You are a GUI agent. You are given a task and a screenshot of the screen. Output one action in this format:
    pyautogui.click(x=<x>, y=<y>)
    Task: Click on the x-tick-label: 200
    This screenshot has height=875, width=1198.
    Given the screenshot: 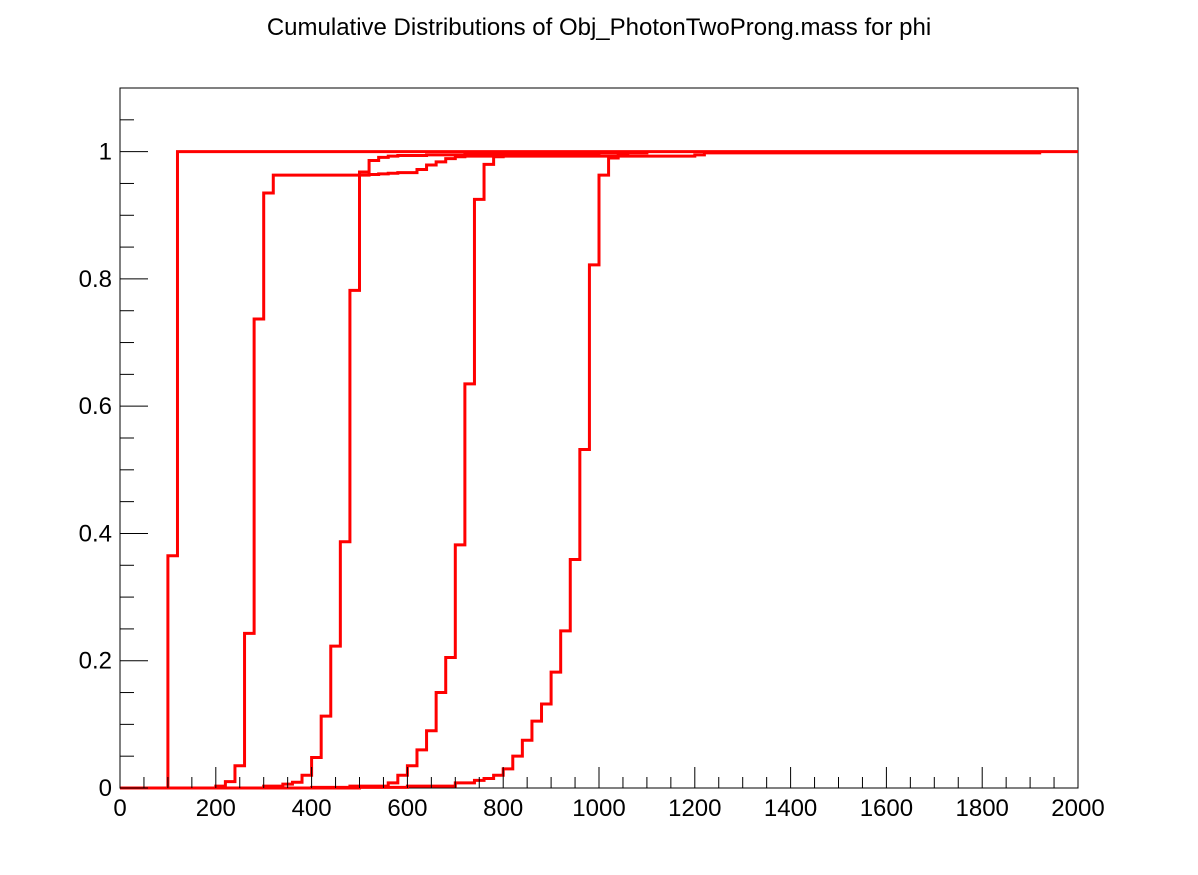 What is the action you would take?
    pyautogui.click(x=216, y=808)
    